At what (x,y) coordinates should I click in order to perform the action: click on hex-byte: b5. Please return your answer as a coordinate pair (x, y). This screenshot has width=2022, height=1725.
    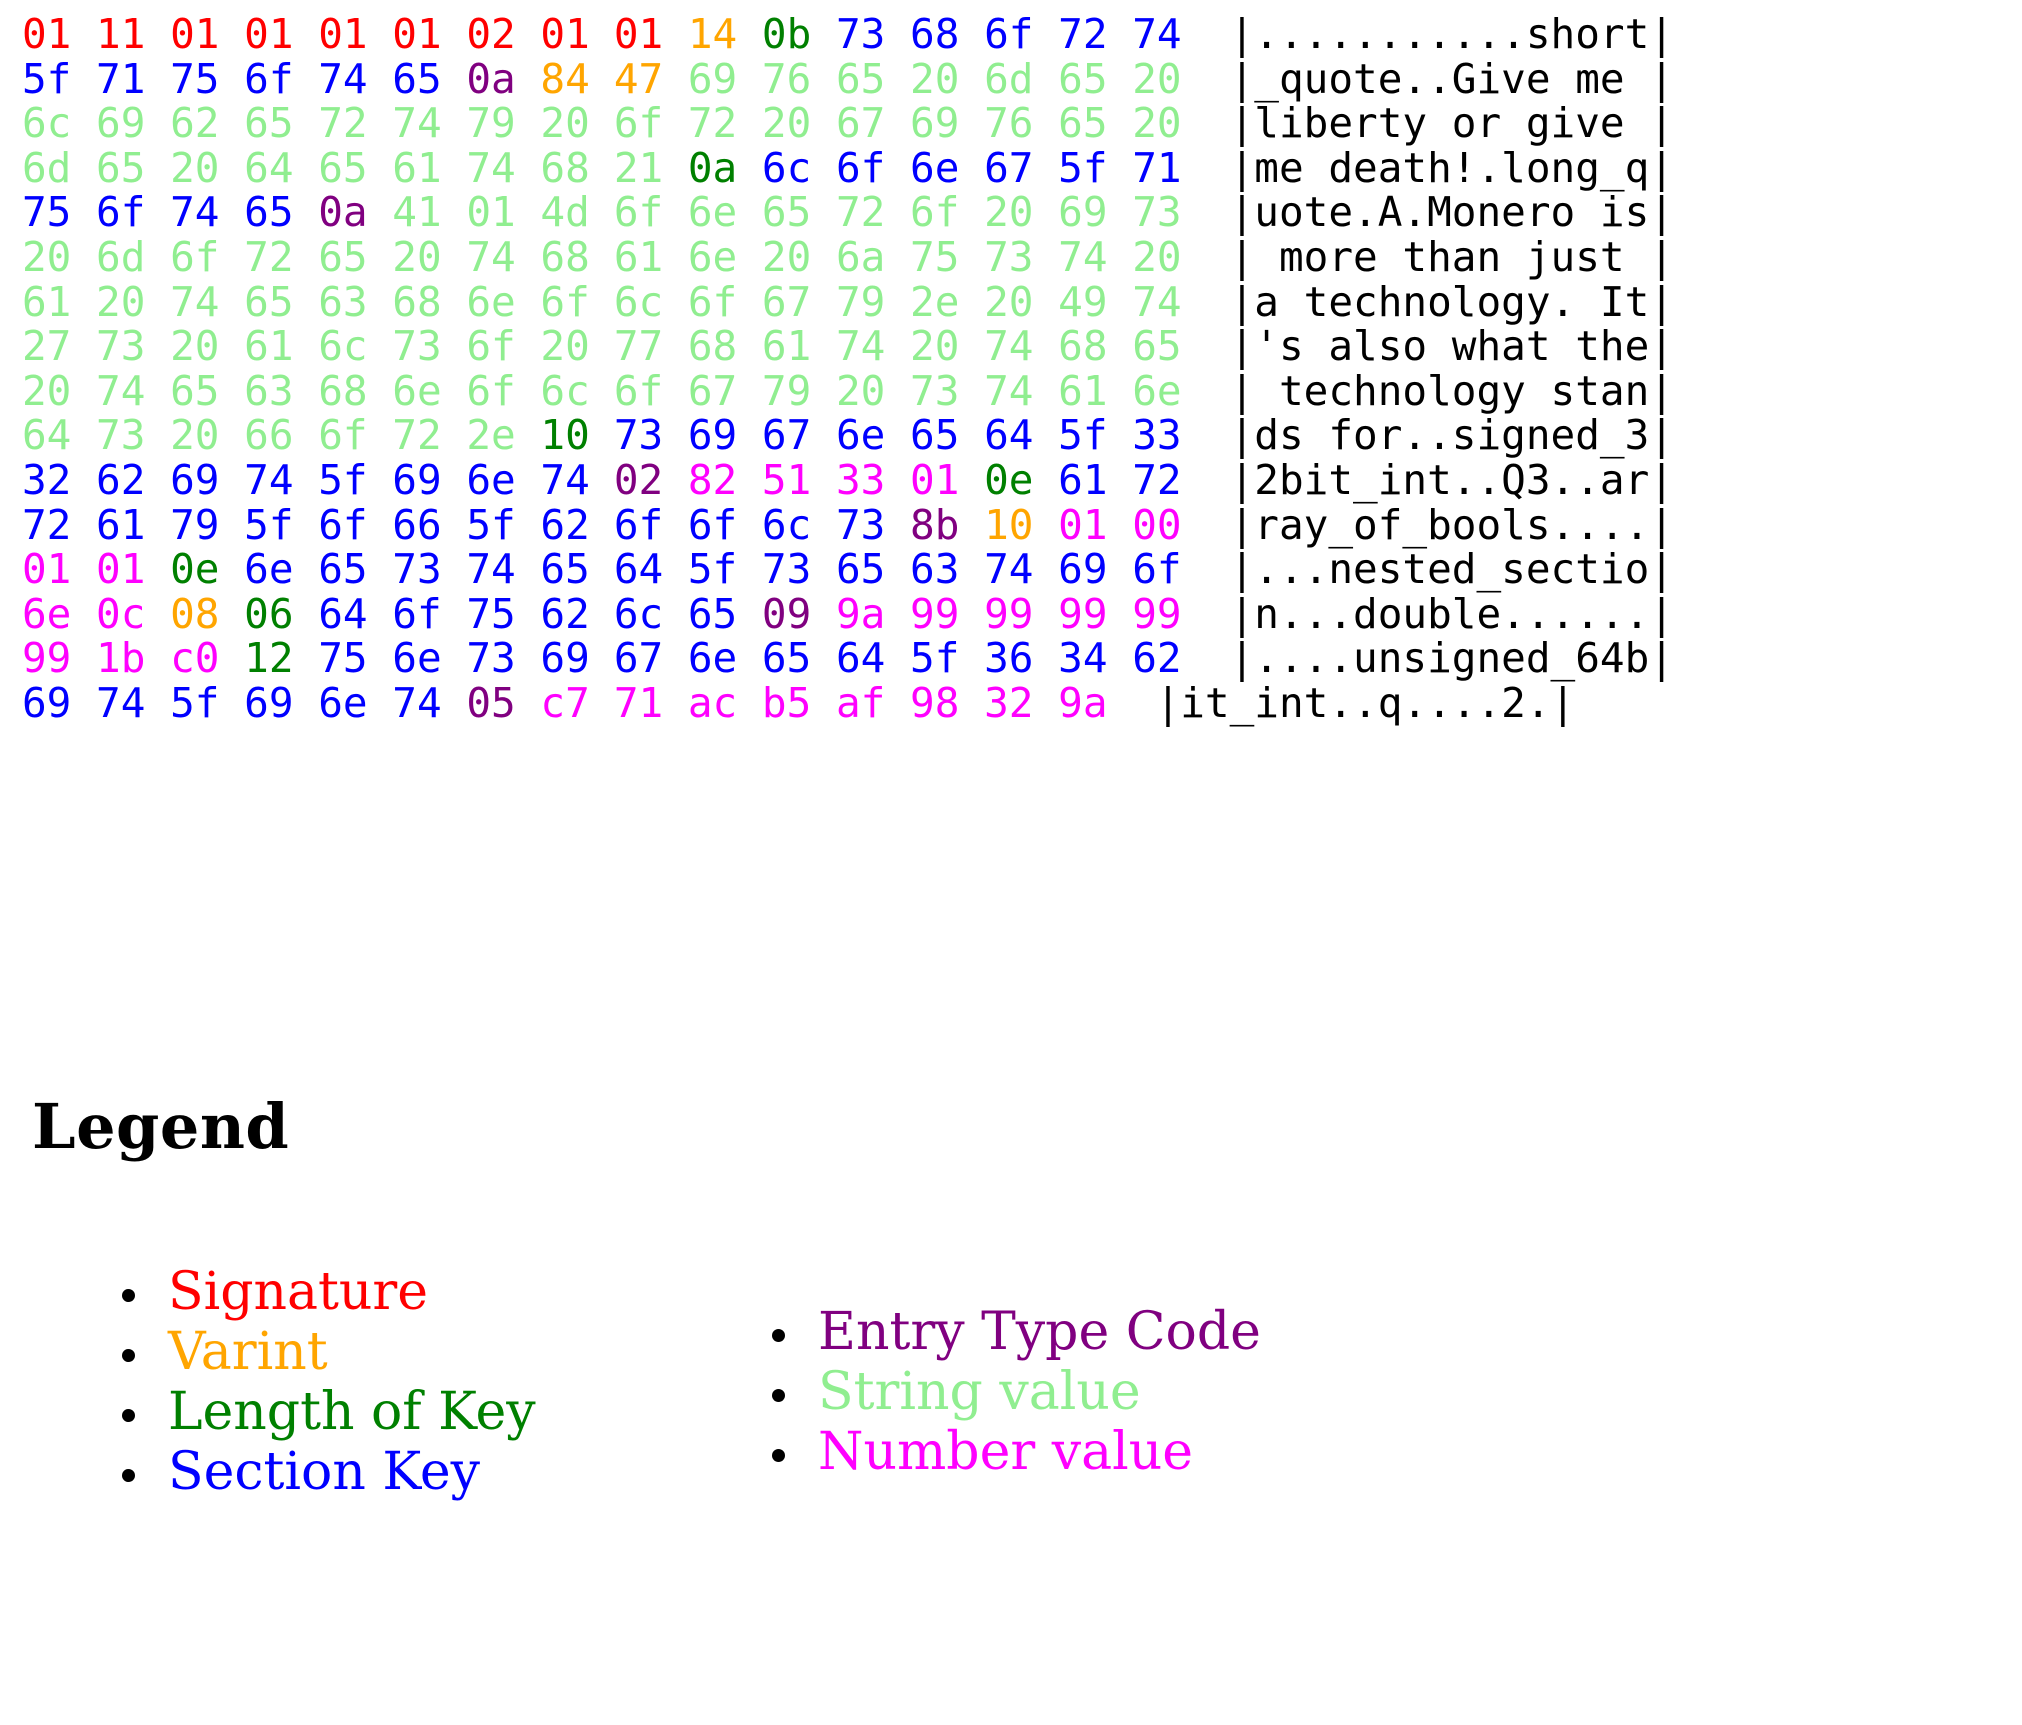
    Looking at the image, I should click on (774, 702).